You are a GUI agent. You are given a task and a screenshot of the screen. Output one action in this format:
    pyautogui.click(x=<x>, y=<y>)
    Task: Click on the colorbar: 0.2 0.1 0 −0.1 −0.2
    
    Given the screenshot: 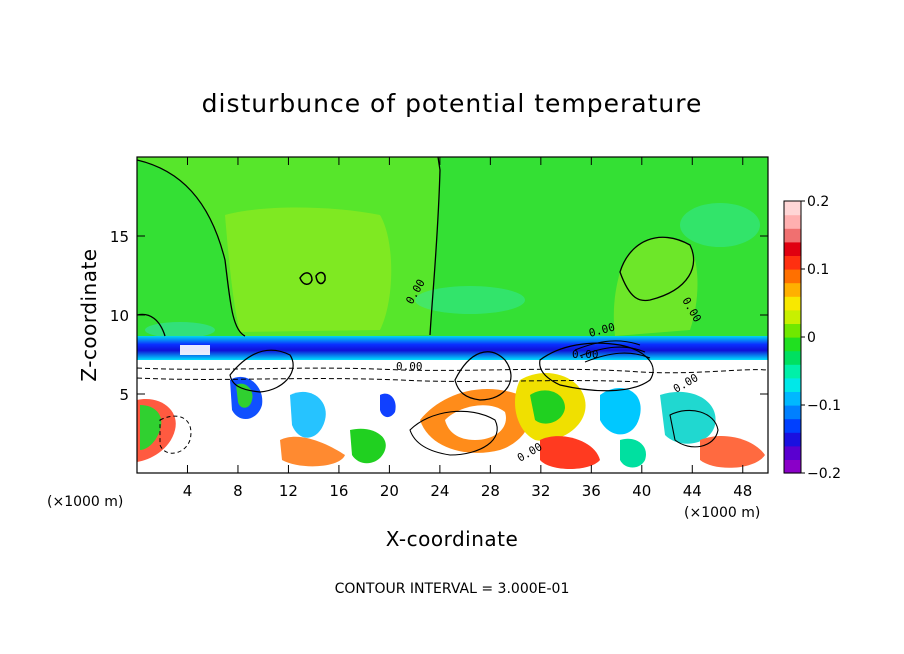 What is the action you would take?
    pyautogui.click(x=812, y=338)
    